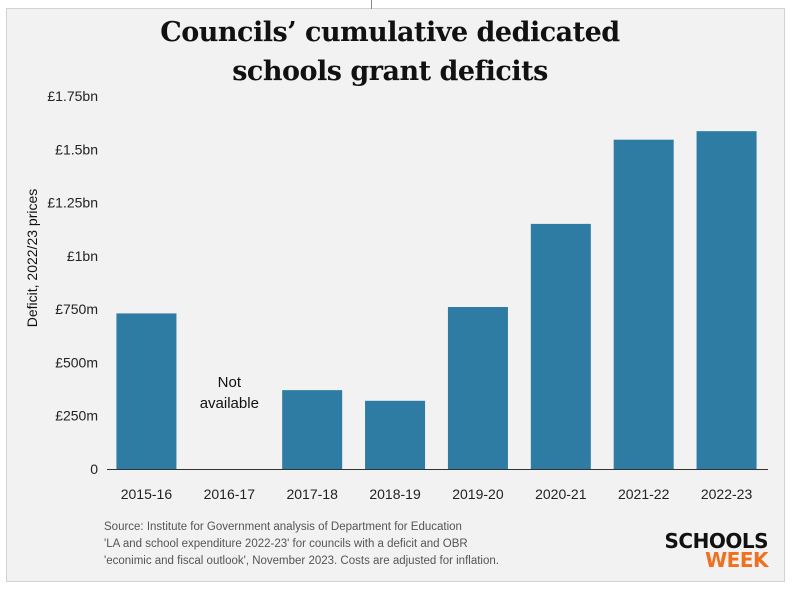 The width and height of the screenshot is (800, 591). What do you see at coordinates (147, 494) in the screenshot?
I see `x-tick-label: 2015-16` at bounding box center [147, 494].